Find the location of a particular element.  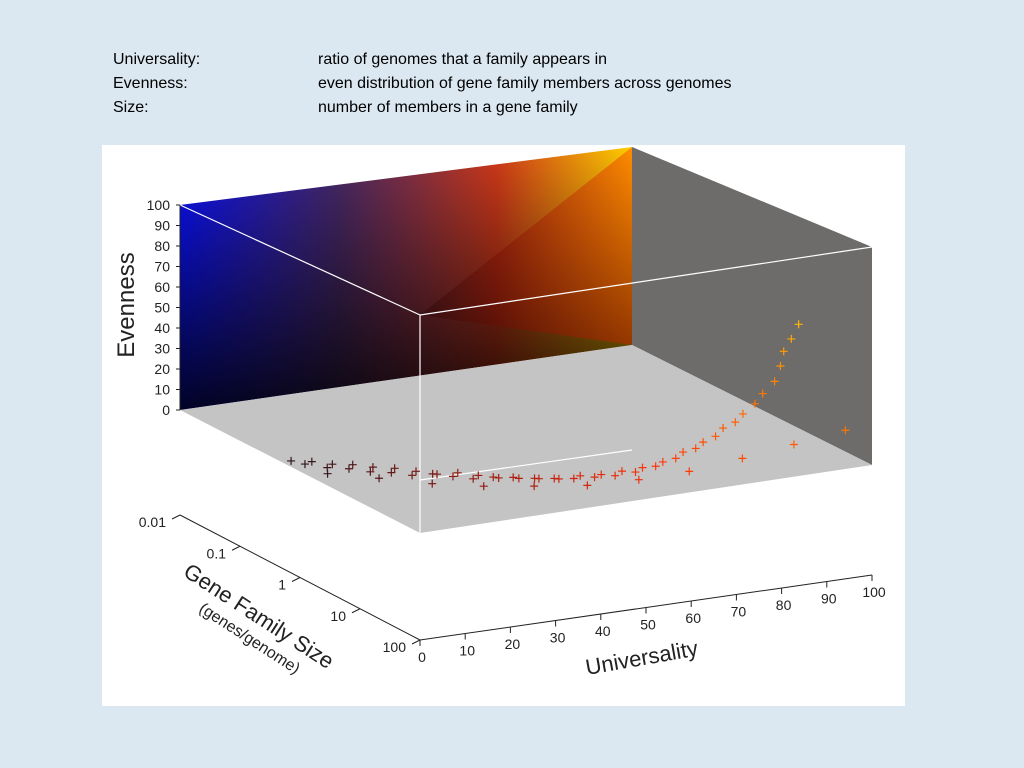

y-tick-label: 80 is located at coordinates (162, 246).